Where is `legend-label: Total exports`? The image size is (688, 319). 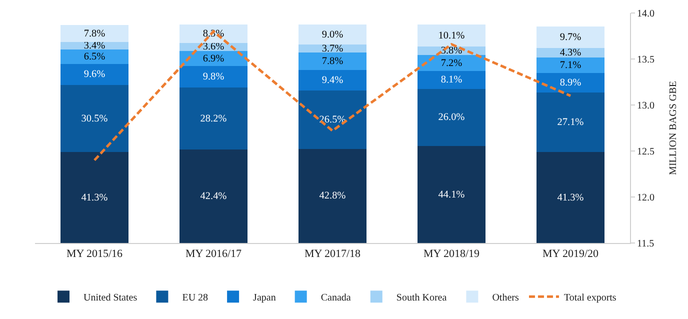 legend-label: Total exports is located at coordinates (590, 298).